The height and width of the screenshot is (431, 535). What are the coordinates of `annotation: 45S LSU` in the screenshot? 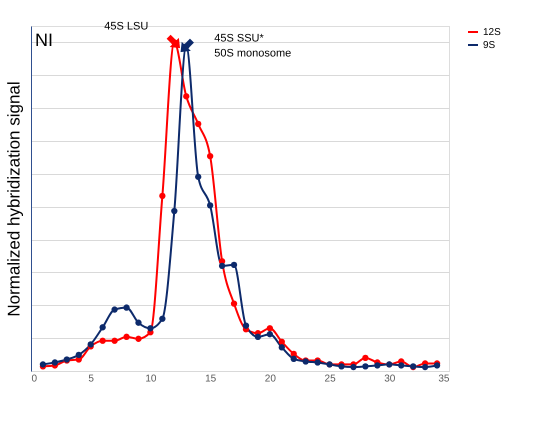 It's located at (126, 26).